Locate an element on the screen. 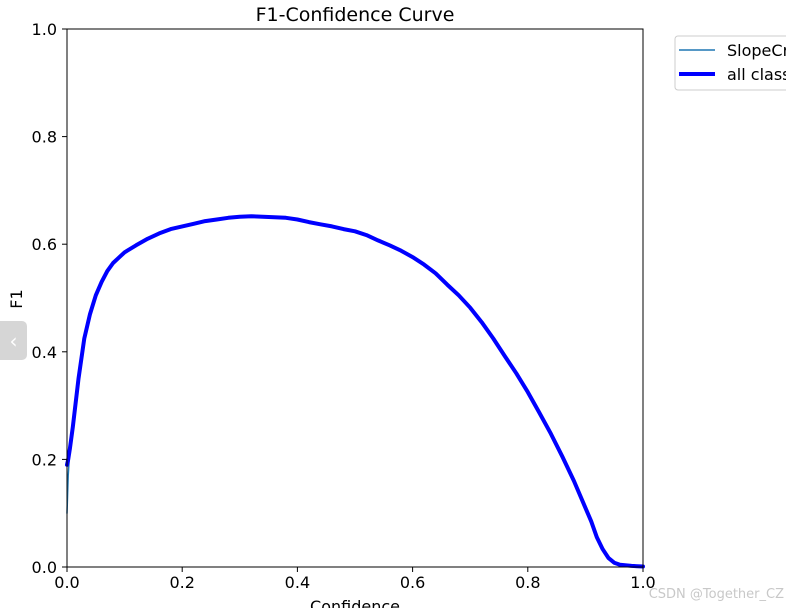  x-tick-label: 0.0 is located at coordinates (66, 582).